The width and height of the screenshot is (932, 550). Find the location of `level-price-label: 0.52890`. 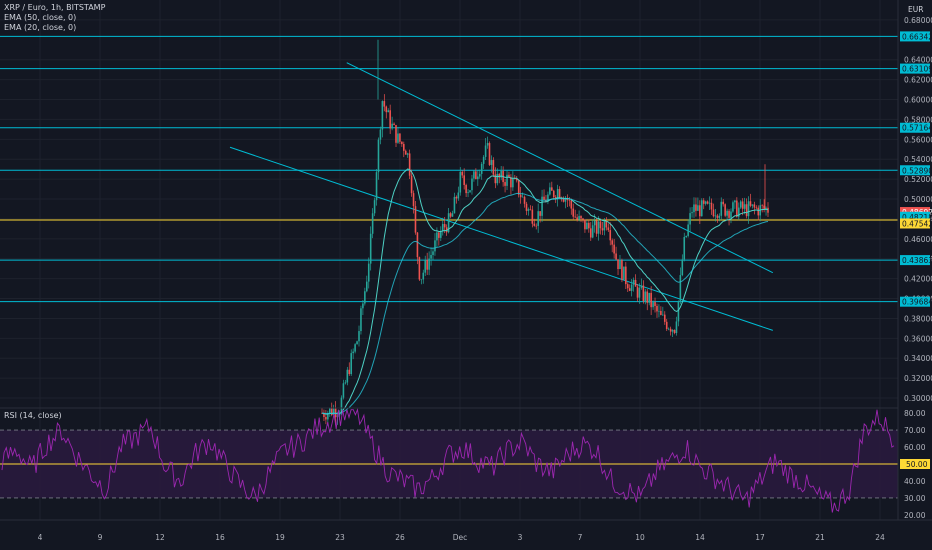

level-price-label: 0.52890 is located at coordinates (917, 170).